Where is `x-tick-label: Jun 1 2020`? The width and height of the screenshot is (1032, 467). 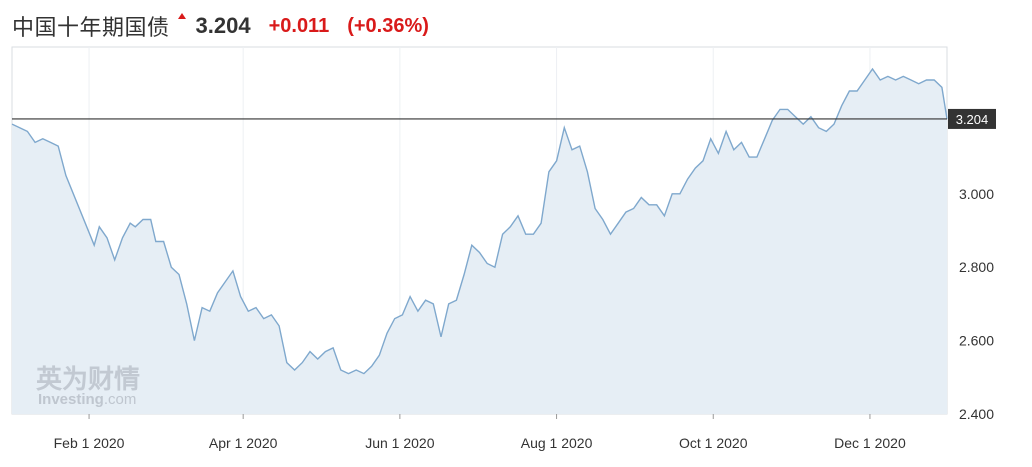 x-tick-label: Jun 1 2020 is located at coordinates (399, 443).